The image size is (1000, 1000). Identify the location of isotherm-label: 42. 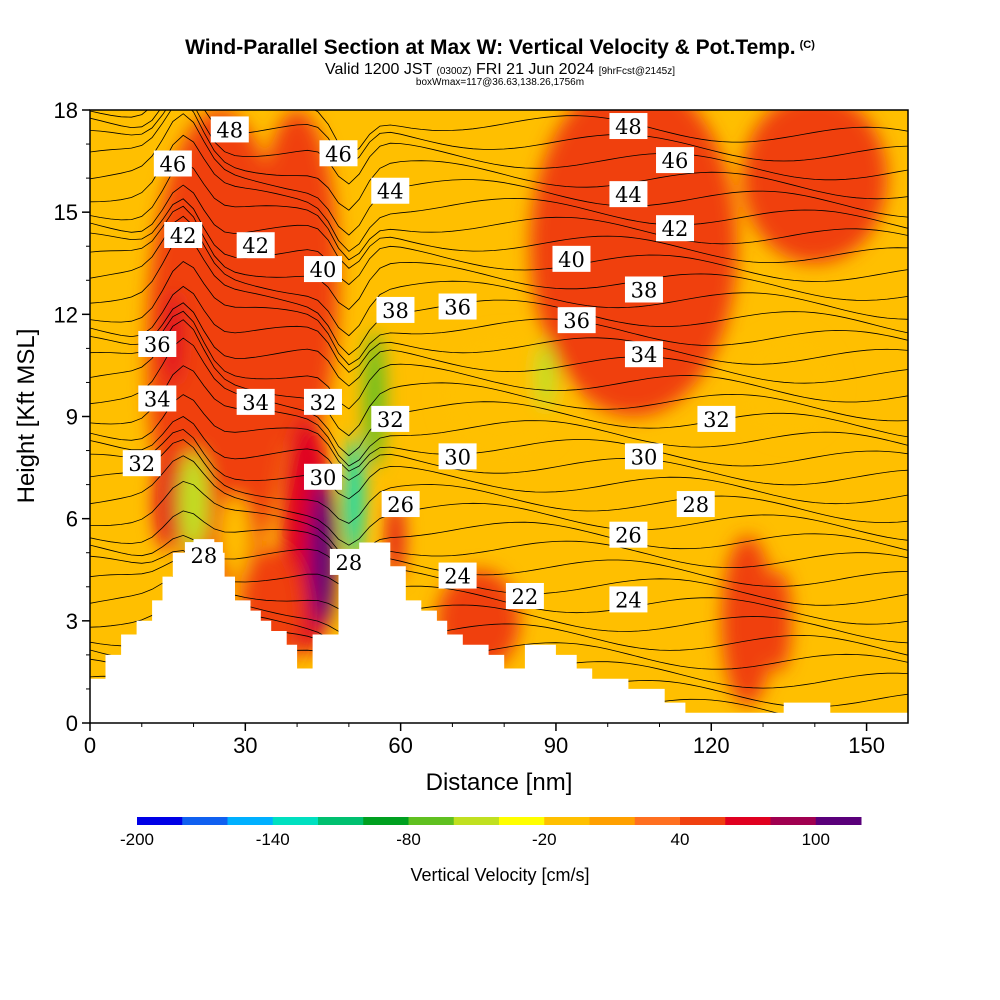
(675, 228).